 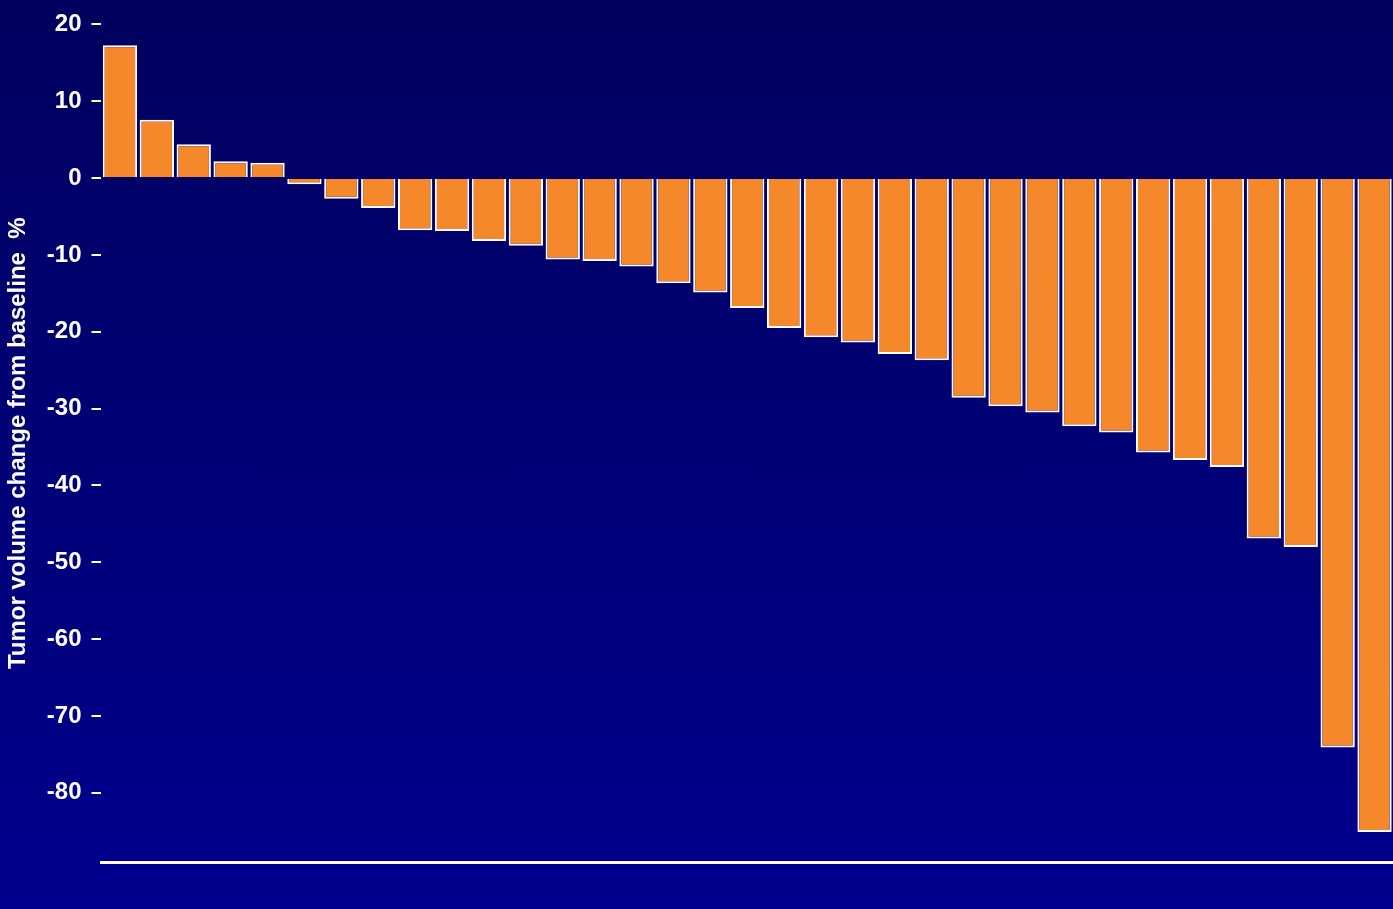 What do you see at coordinates (68, 99) in the screenshot?
I see `y-tick-label: 10` at bounding box center [68, 99].